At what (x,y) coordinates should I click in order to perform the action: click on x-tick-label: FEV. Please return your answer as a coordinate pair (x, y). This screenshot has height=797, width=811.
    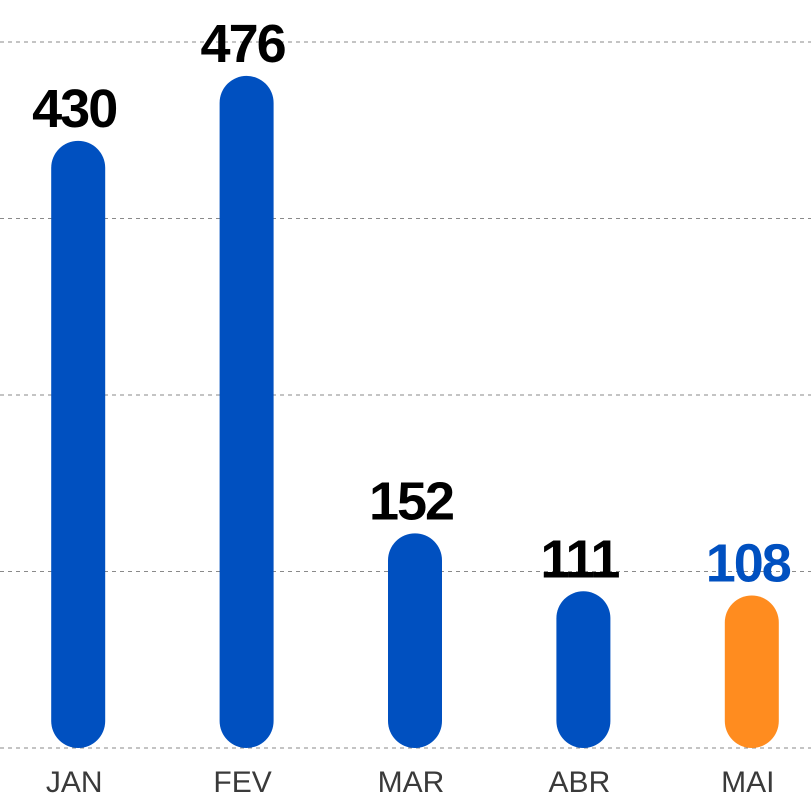
    Looking at the image, I should click on (242, 781).